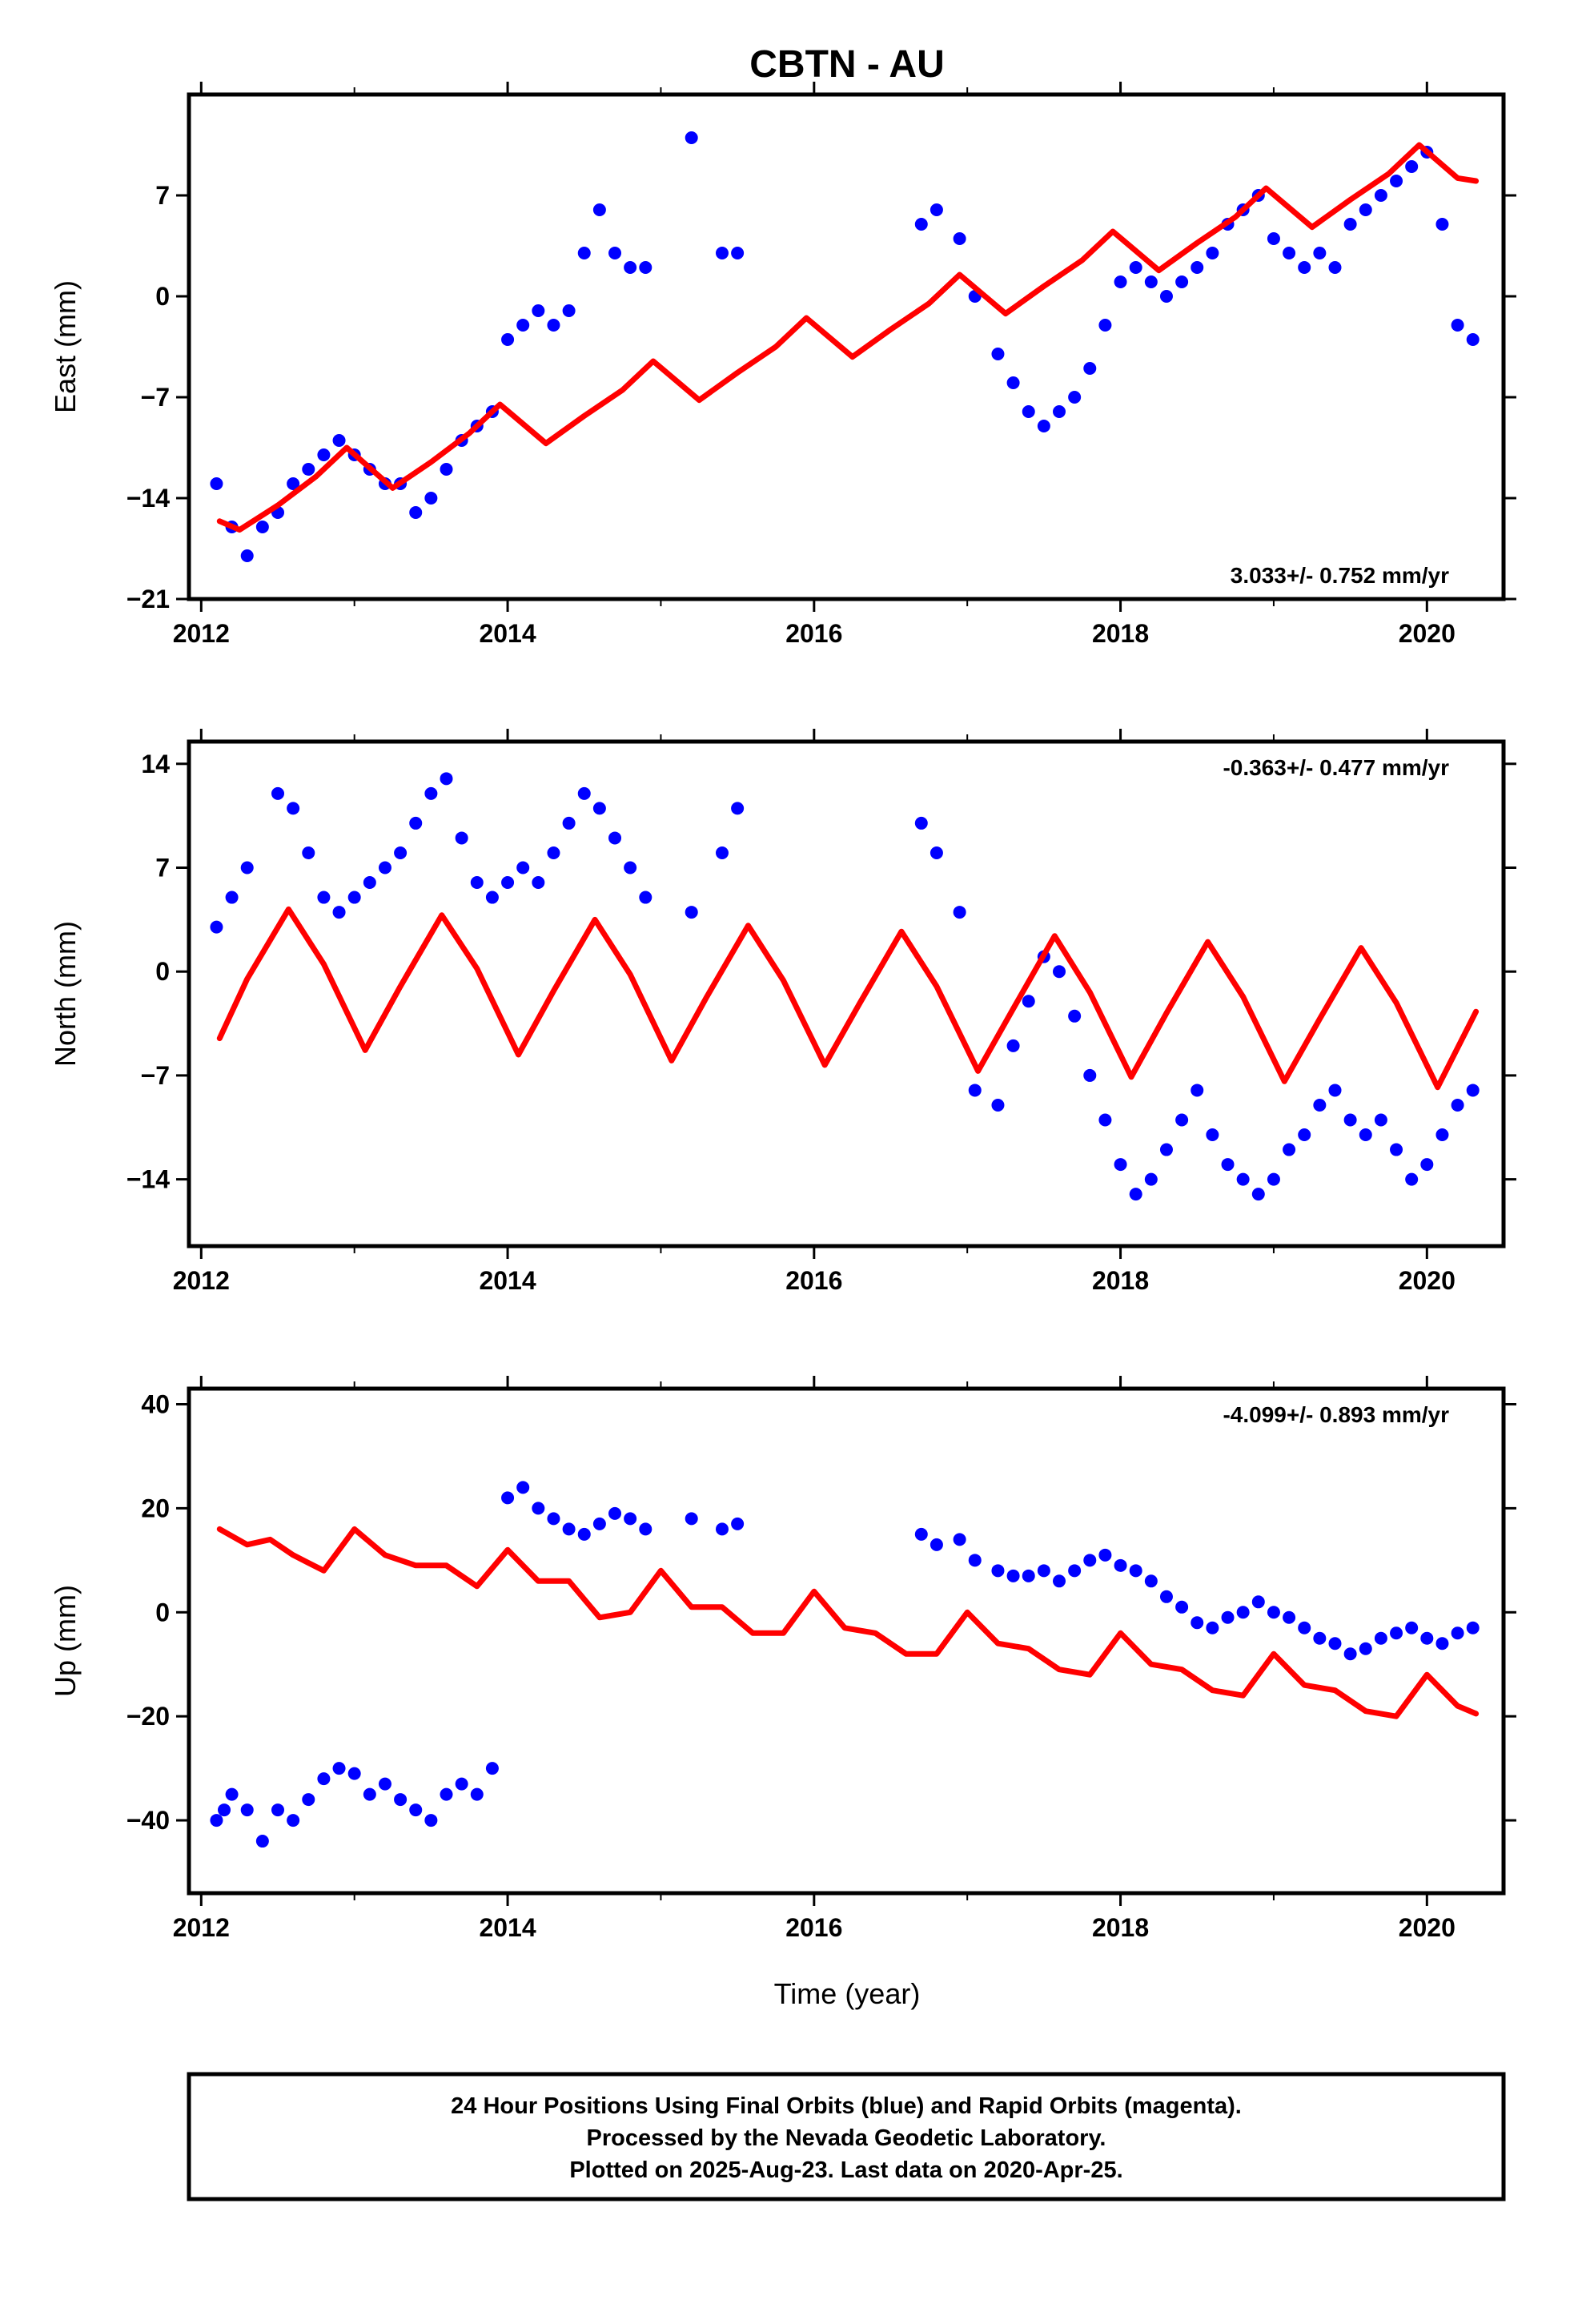 The width and height of the screenshot is (1582, 2324). Describe the element at coordinates (148, 1179) in the screenshot. I see `north-ytick-label: −14` at that location.